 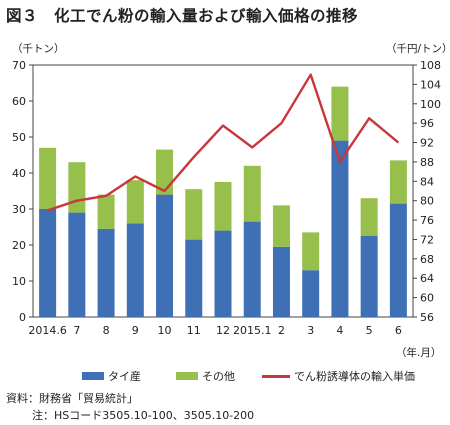 I want to click on x-axis-tick-label: 4, so click(x=339, y=330).